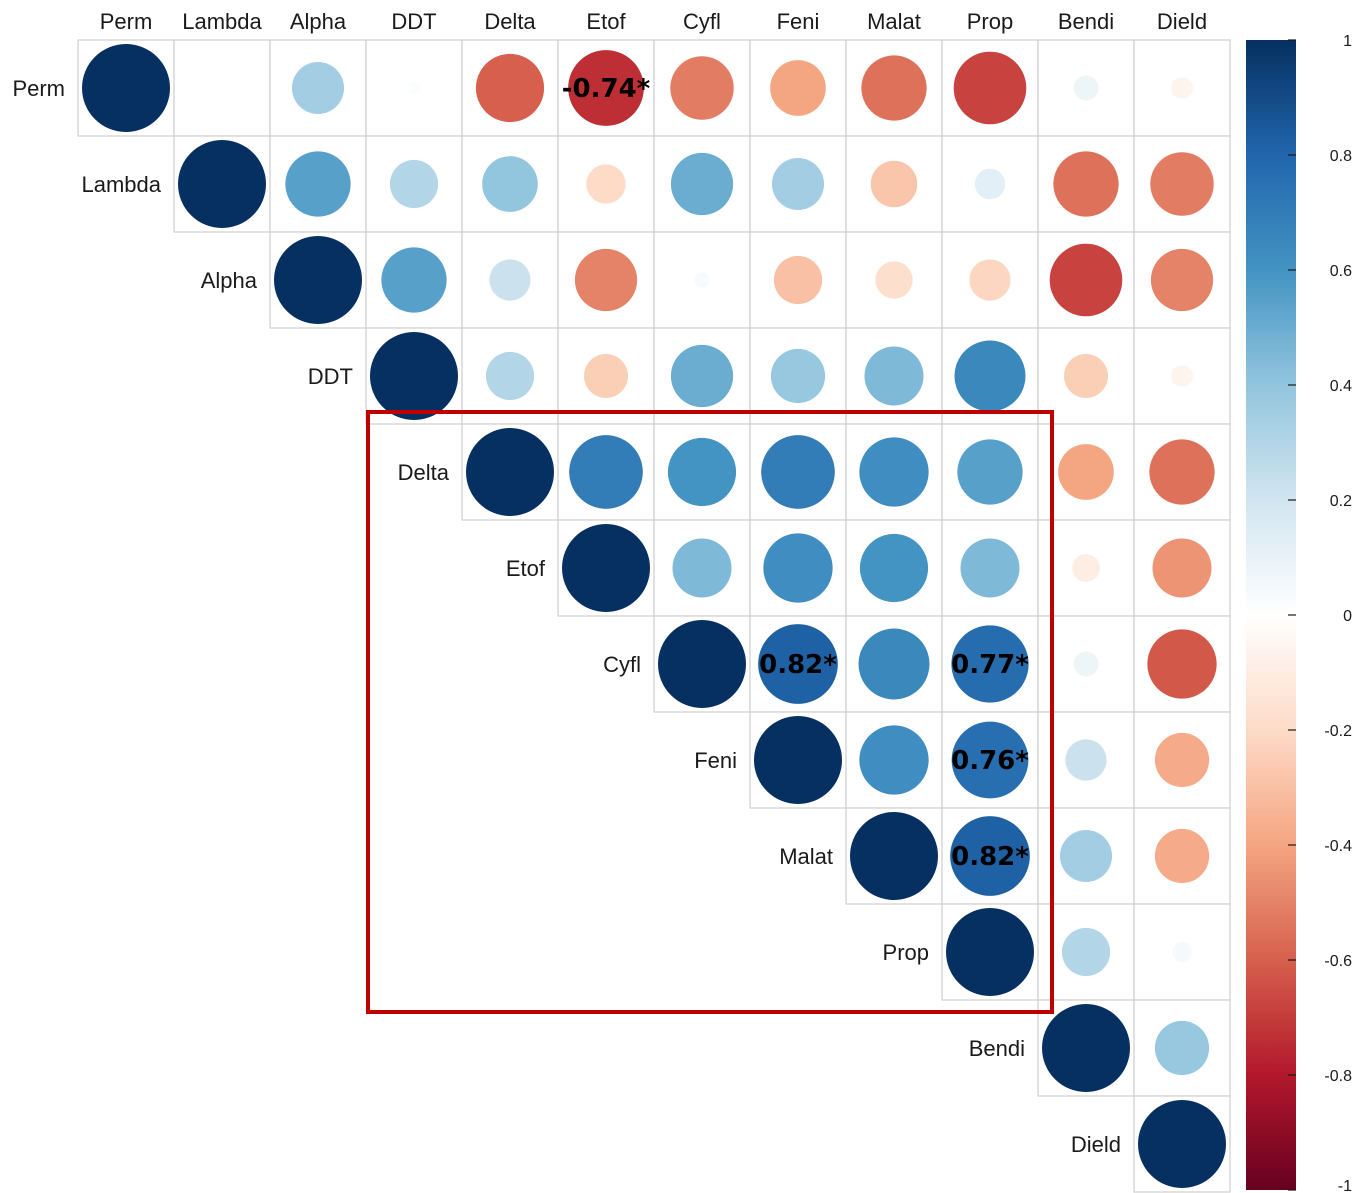 Image resolution: width=1362 pixels, height=1193 pixels. What do you see at coordinates (1086, 856) in the screenshot?
I see `correlation-circle-malat-bendi` at bounding box center [1086, 856].